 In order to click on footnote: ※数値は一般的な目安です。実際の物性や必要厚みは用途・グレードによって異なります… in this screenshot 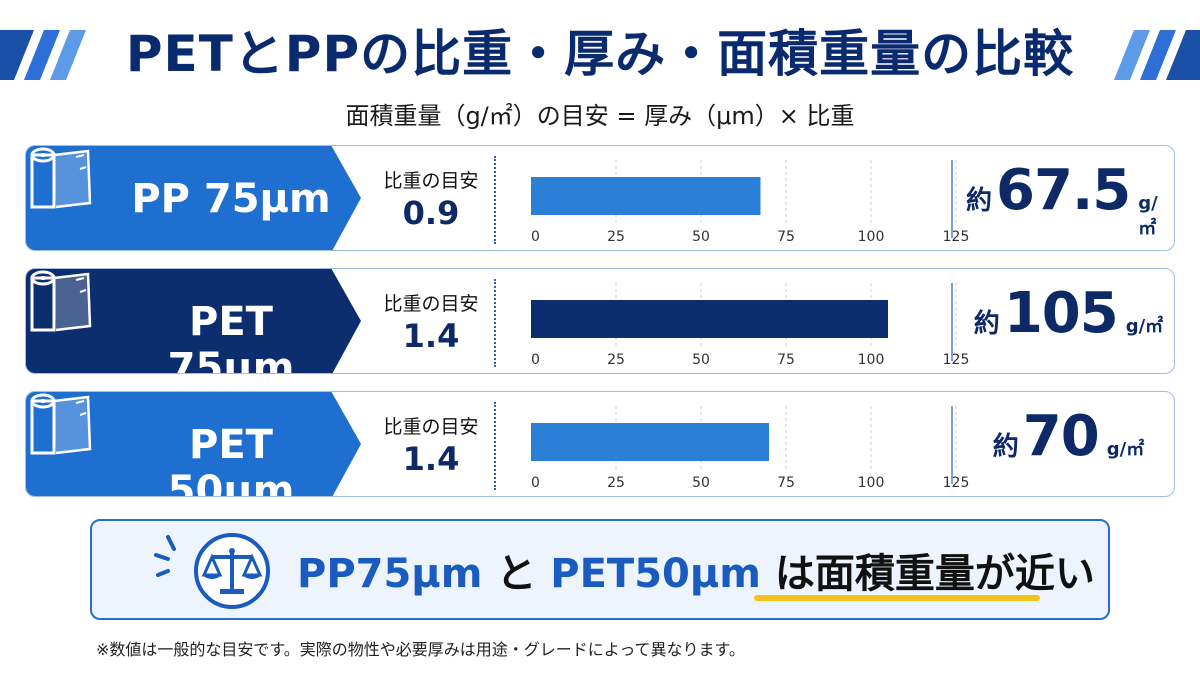, I will do `click(420, 649)`.